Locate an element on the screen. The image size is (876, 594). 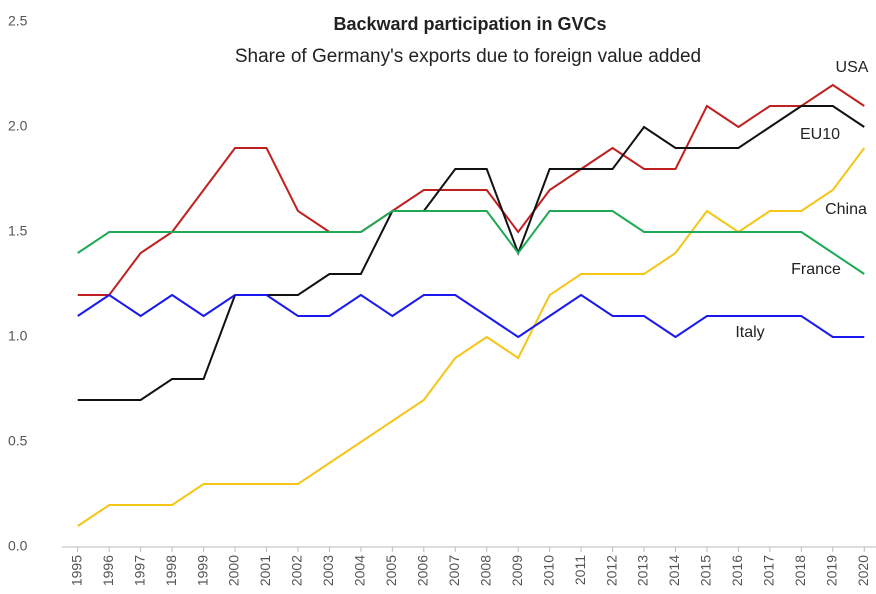
x-tick-label: 2002 is located at coordinates (297, 570).